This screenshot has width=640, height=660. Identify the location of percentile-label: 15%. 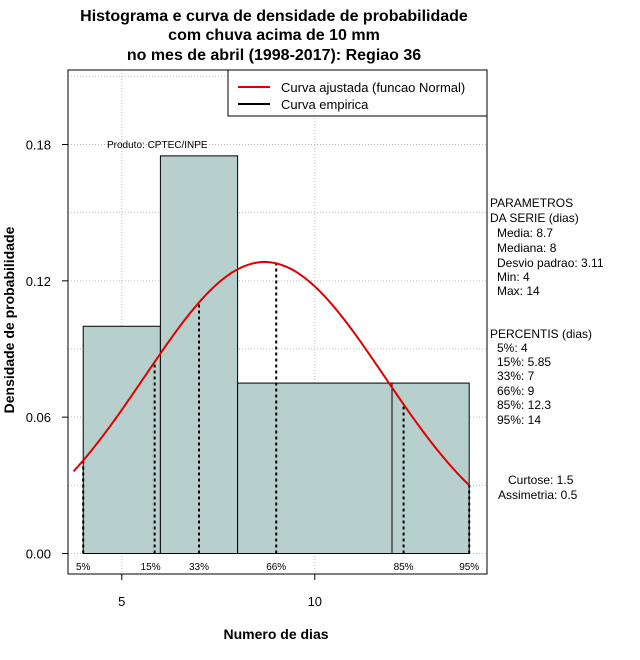
(151, 567).